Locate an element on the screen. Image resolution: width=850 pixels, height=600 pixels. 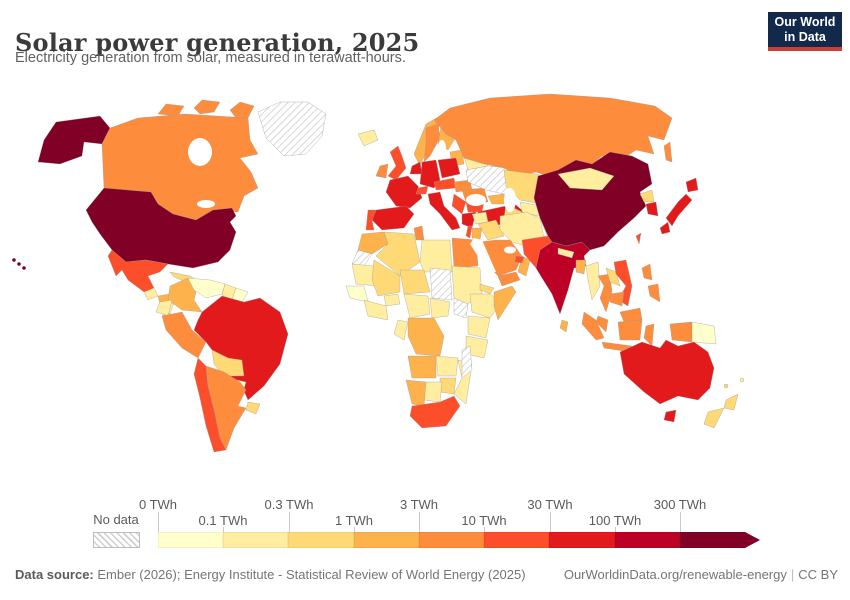
footer-link: OurWorldinData.org/renewable-energy is located at coordinates (675, 574).